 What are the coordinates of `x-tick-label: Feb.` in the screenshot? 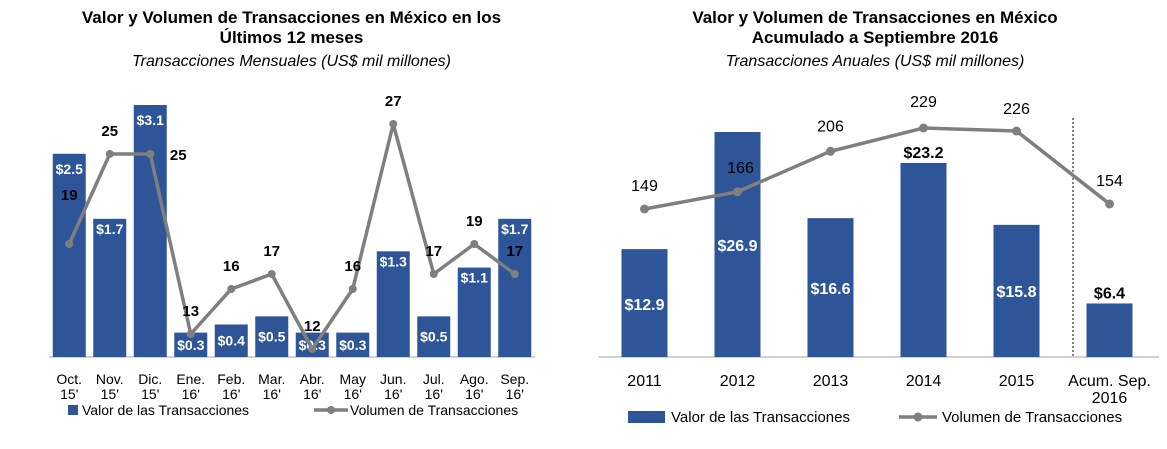 It's located at (231, 379).